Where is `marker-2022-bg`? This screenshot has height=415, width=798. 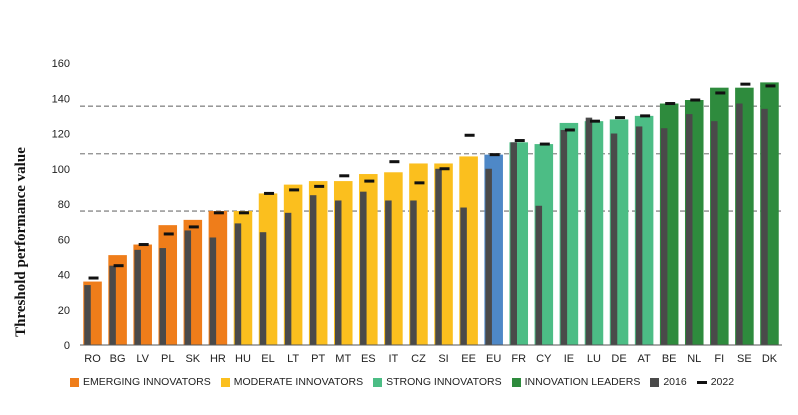
marker-2022-bg is located at coordinates (118, 266).